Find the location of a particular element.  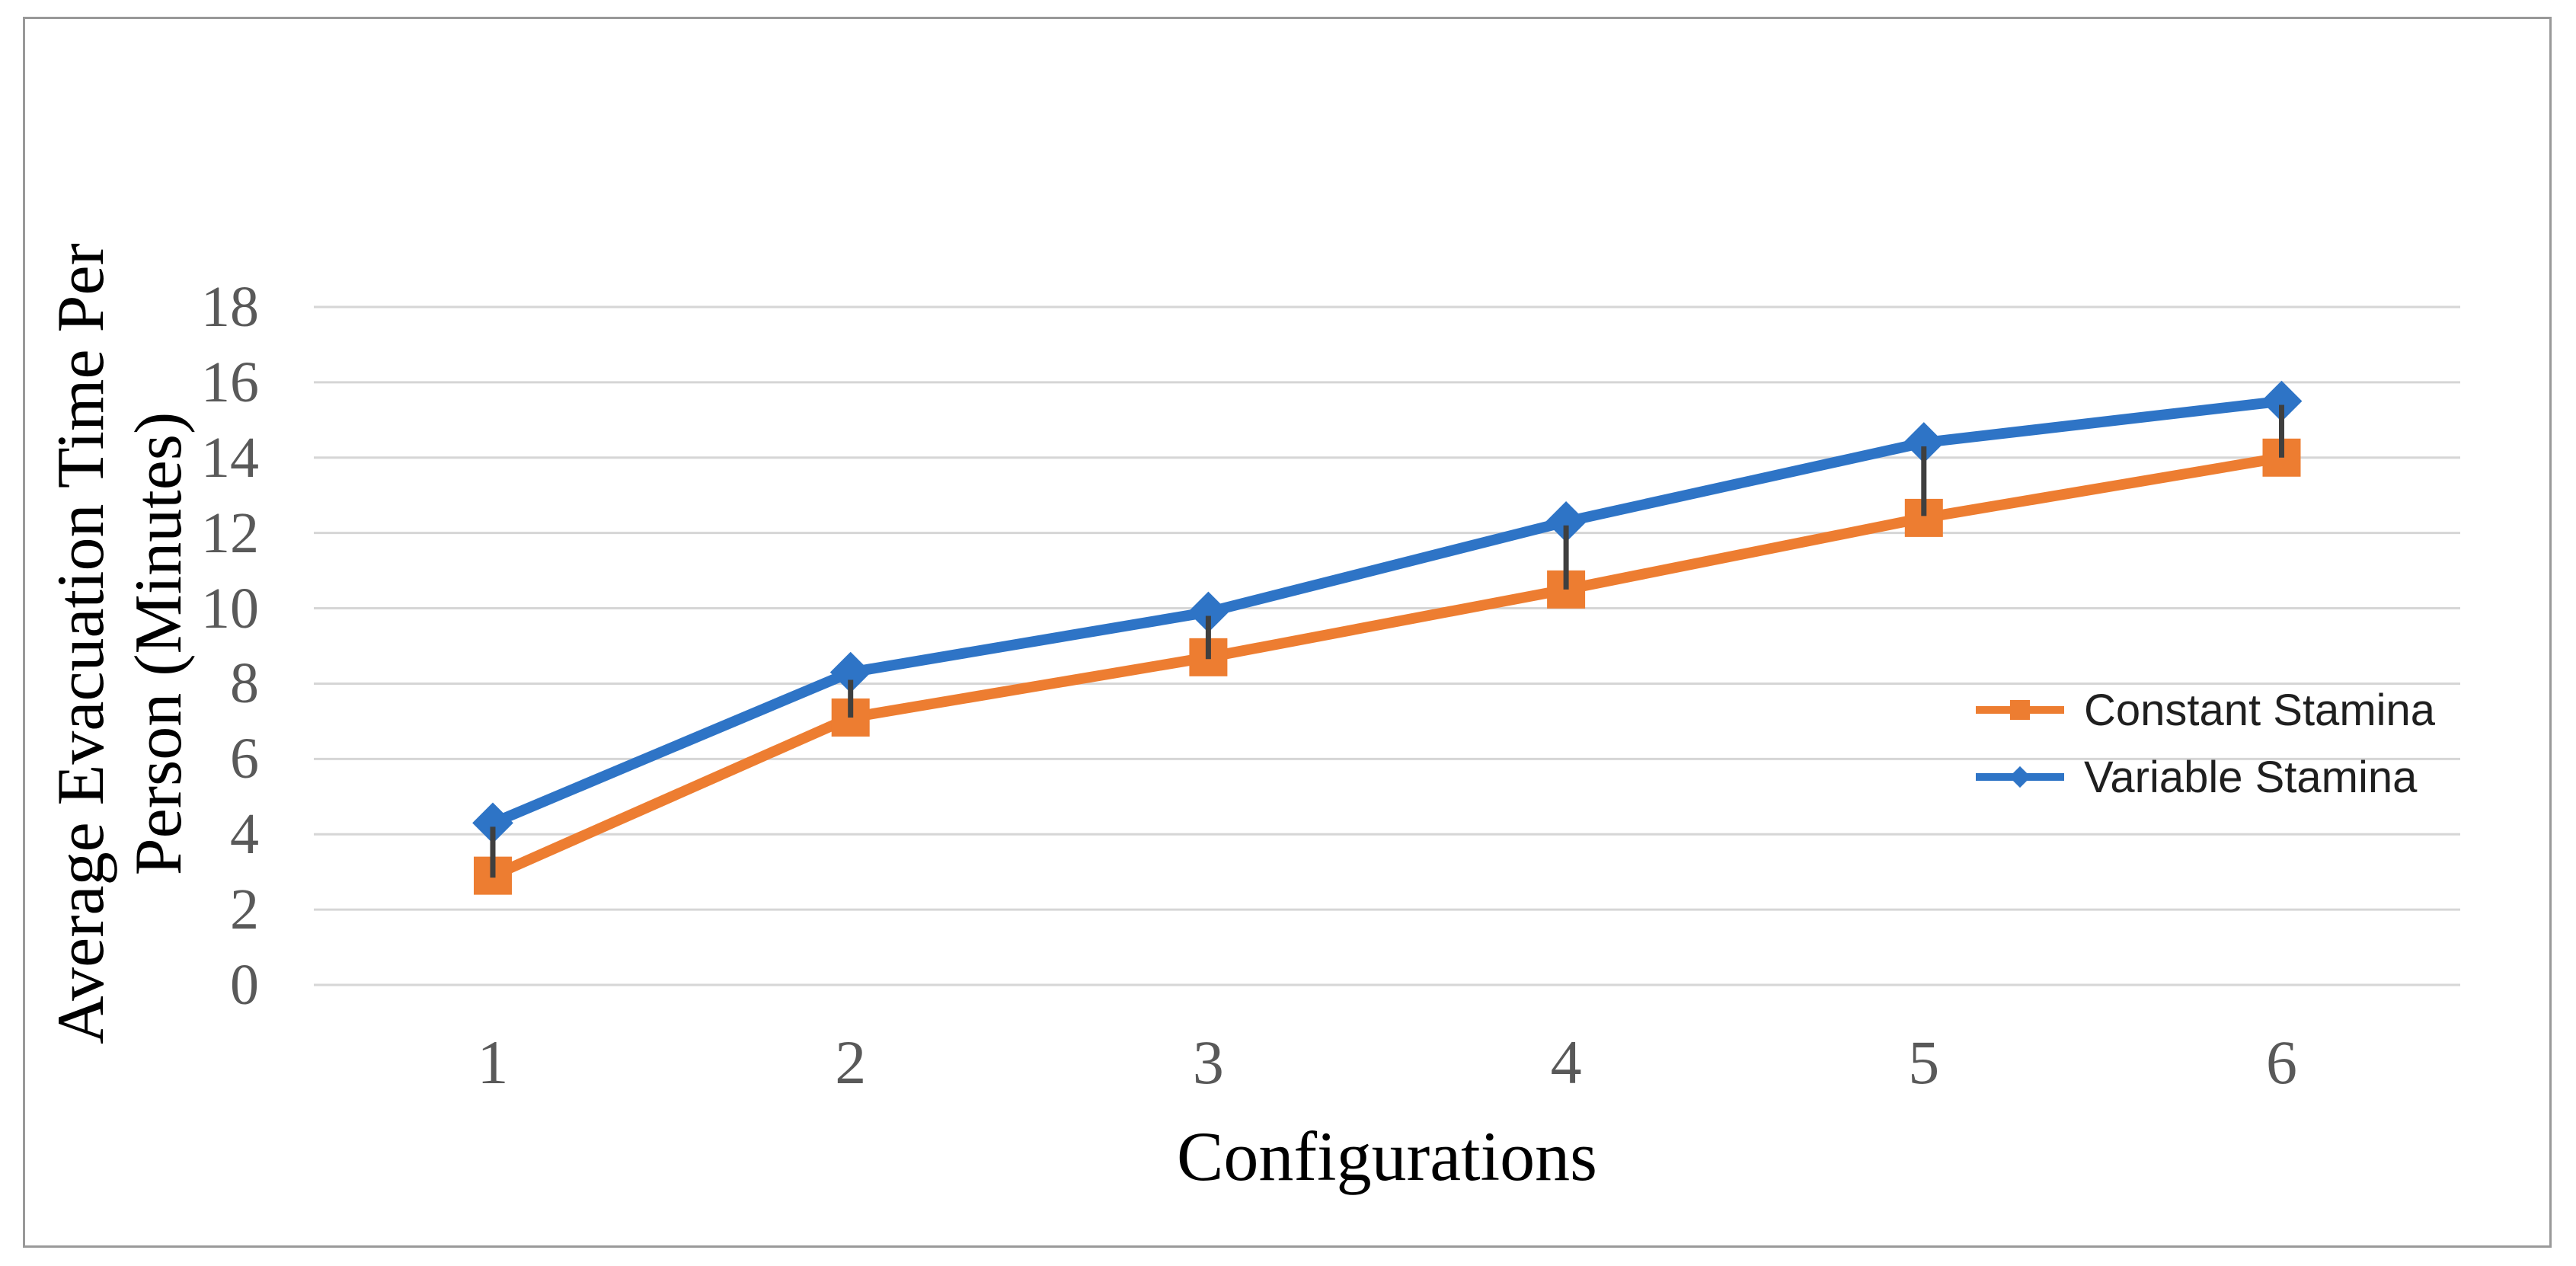

y-axis-title-line2: Person (Minutes) is located at coordinates (159, 643).